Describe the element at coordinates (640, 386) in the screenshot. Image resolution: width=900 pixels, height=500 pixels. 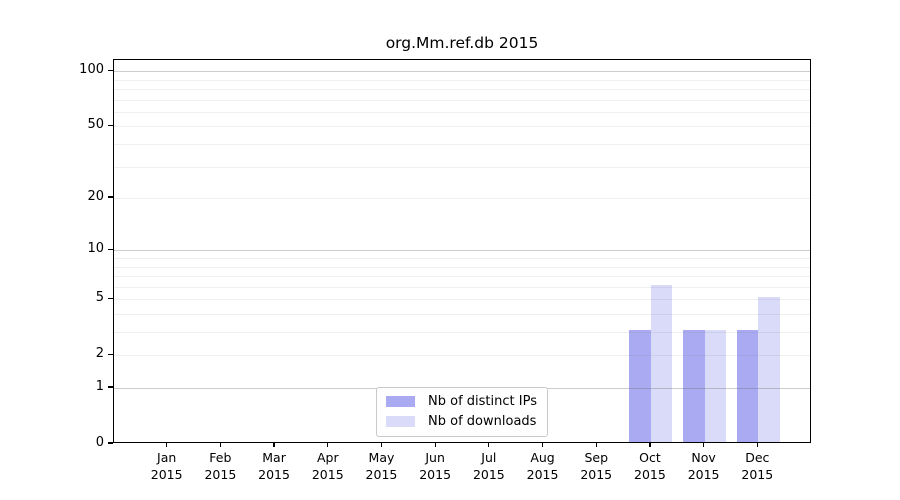
I see `bar-distinct-ips-oct-2015` at that location.